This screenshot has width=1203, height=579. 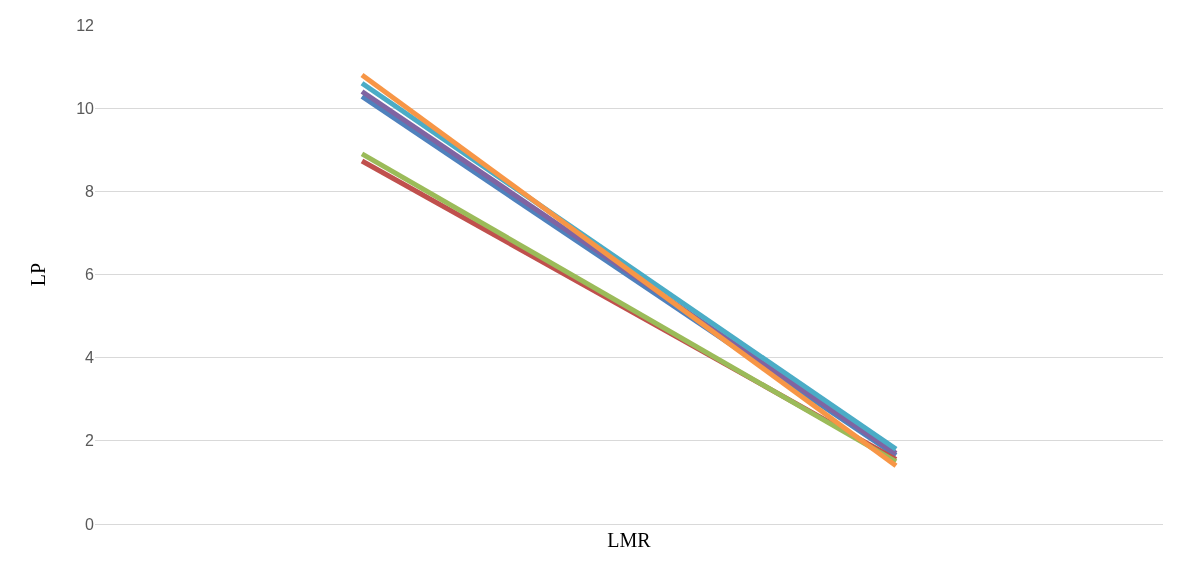 I want to click on y-axis-title: LP, so click(x=37, y=274).